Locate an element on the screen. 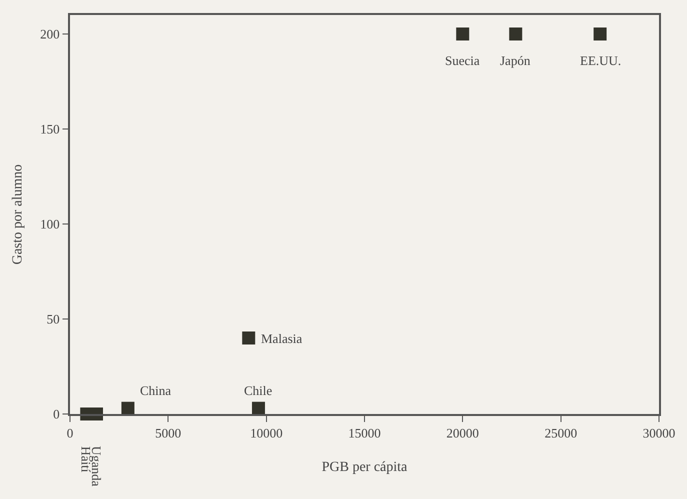  y-tick-label: 0 is located at coordinates (56, 414).